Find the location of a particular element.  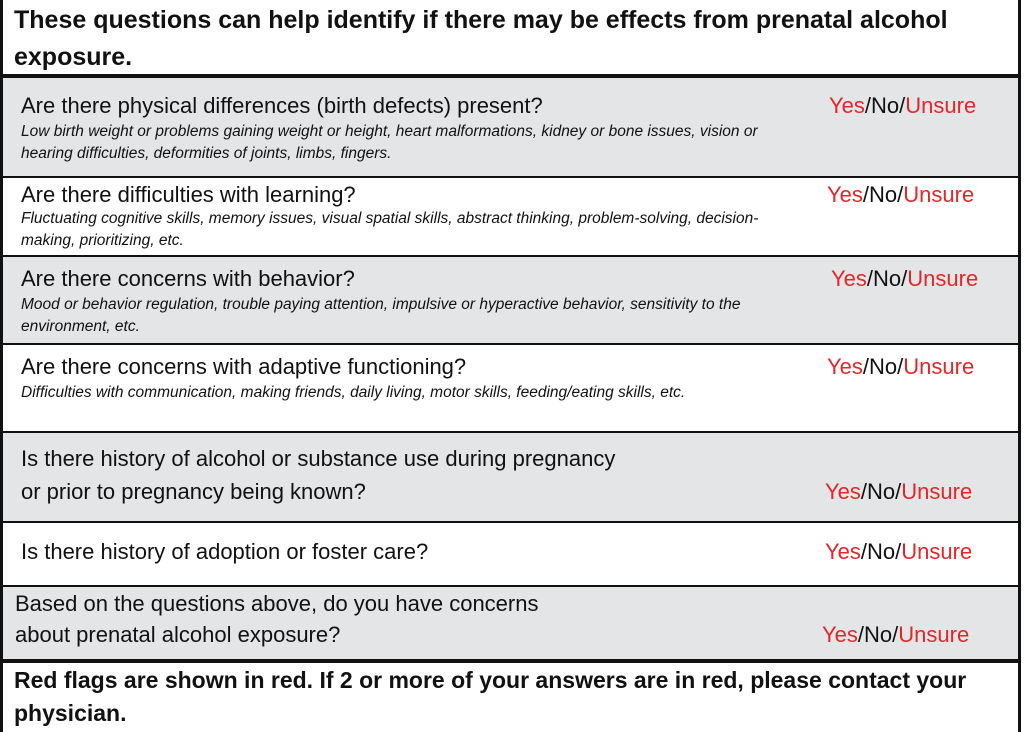

question-text-line2: or prior to pregnancy being known? is located at coordinates (193, 491).